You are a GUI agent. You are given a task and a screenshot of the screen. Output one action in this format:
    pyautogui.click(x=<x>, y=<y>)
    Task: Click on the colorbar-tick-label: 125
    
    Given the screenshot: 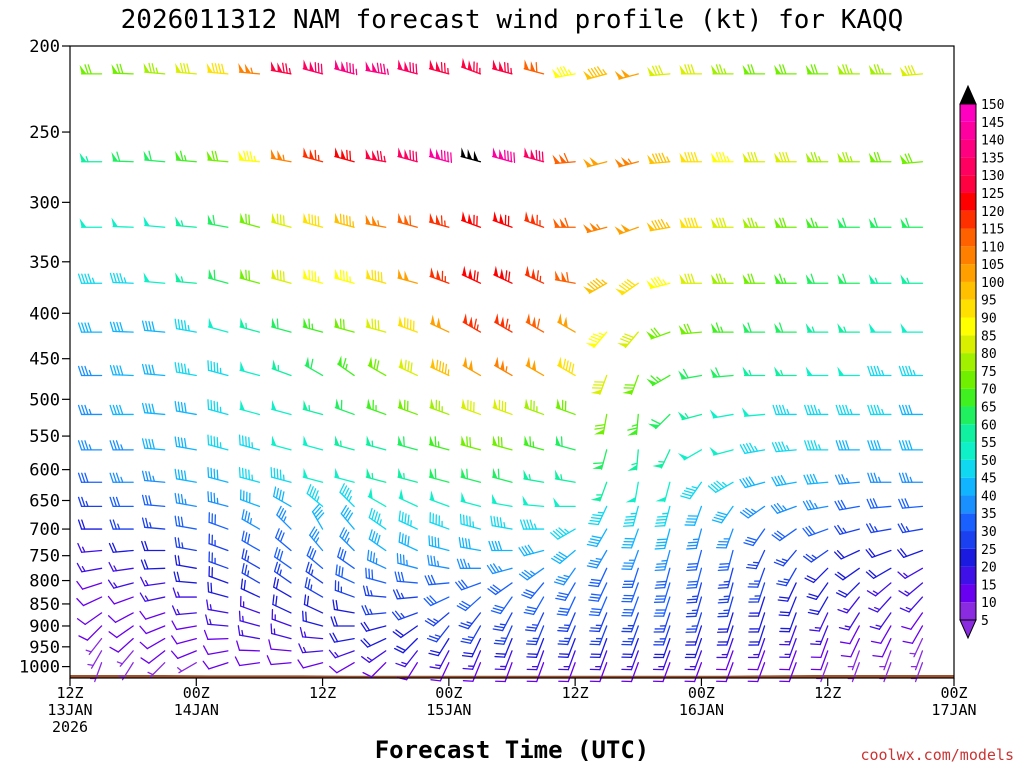 What is the action you would take?
    pyautogui.click(x=992, y=194)
    